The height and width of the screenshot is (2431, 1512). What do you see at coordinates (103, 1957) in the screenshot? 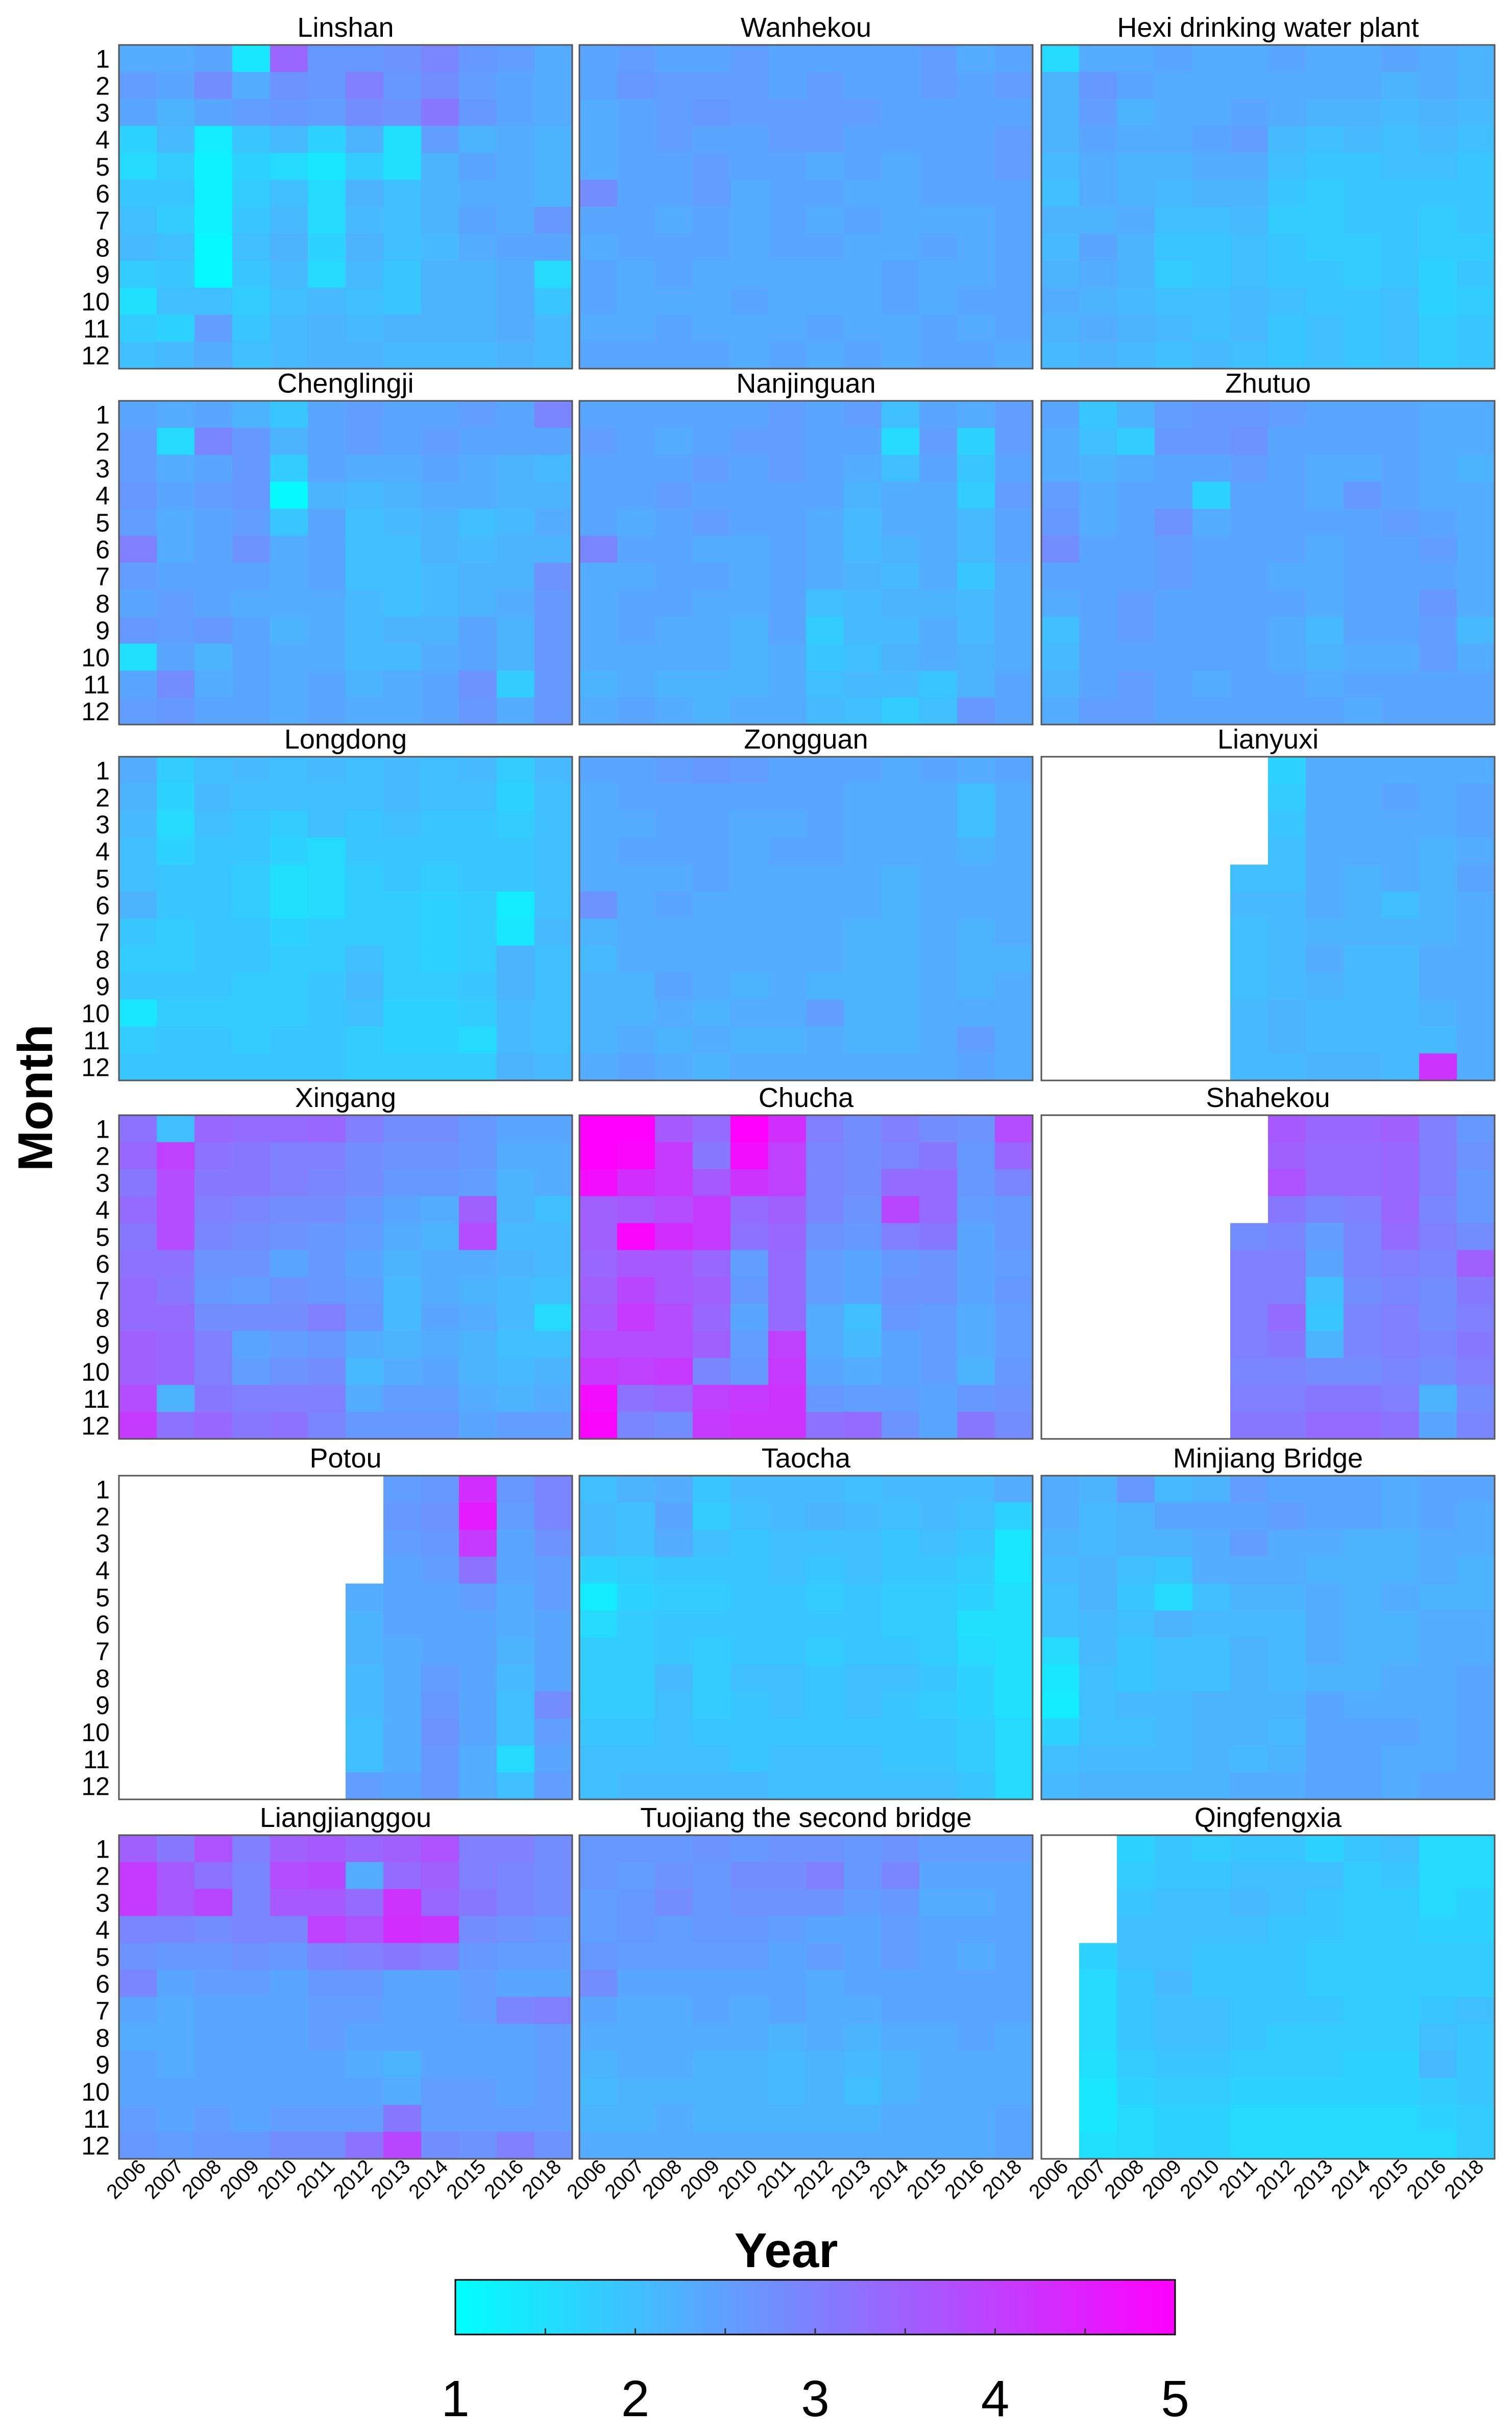
I see `month-tick-label: 5` at bounding box center [103, 1957].